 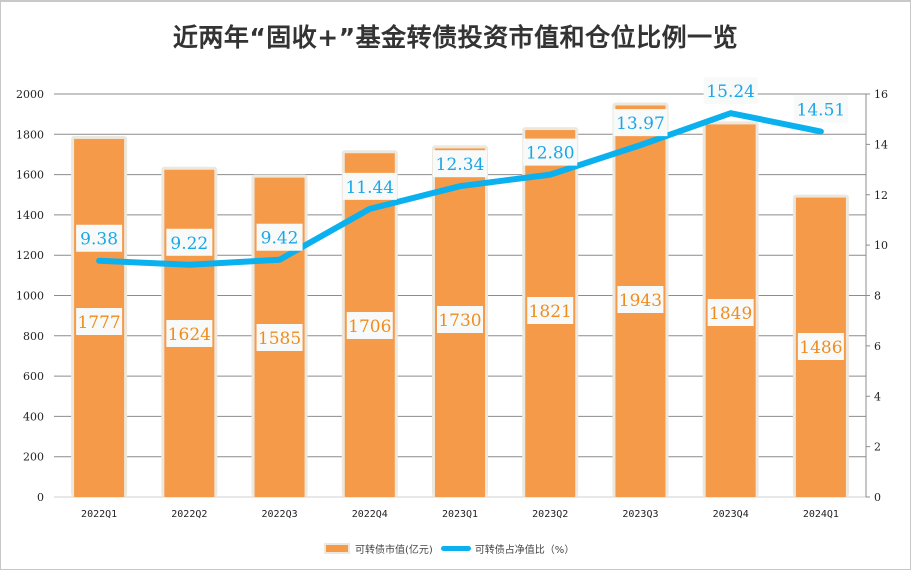 I want to click on y-left-tick-label: 400, so click(x=33, y=416).